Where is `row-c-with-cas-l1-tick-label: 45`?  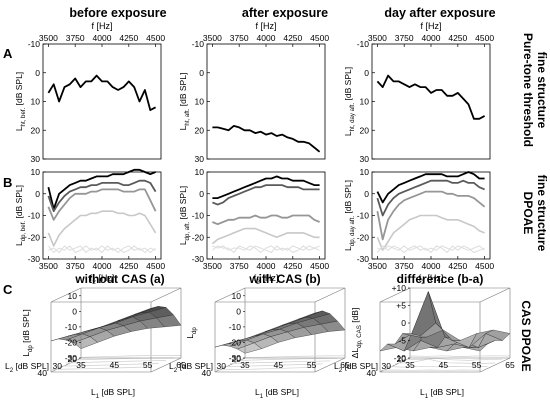
row-c-with-cas-l1-tick-label: 45 is located at coordinates (279, 365).